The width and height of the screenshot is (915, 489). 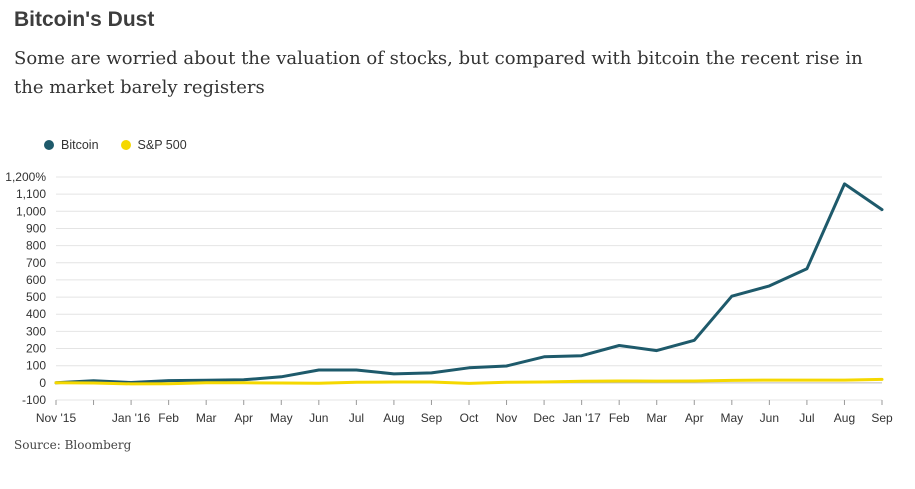 I want to click on legend-item-bitcoin: Bitcoin, so click(x=71, y=145).